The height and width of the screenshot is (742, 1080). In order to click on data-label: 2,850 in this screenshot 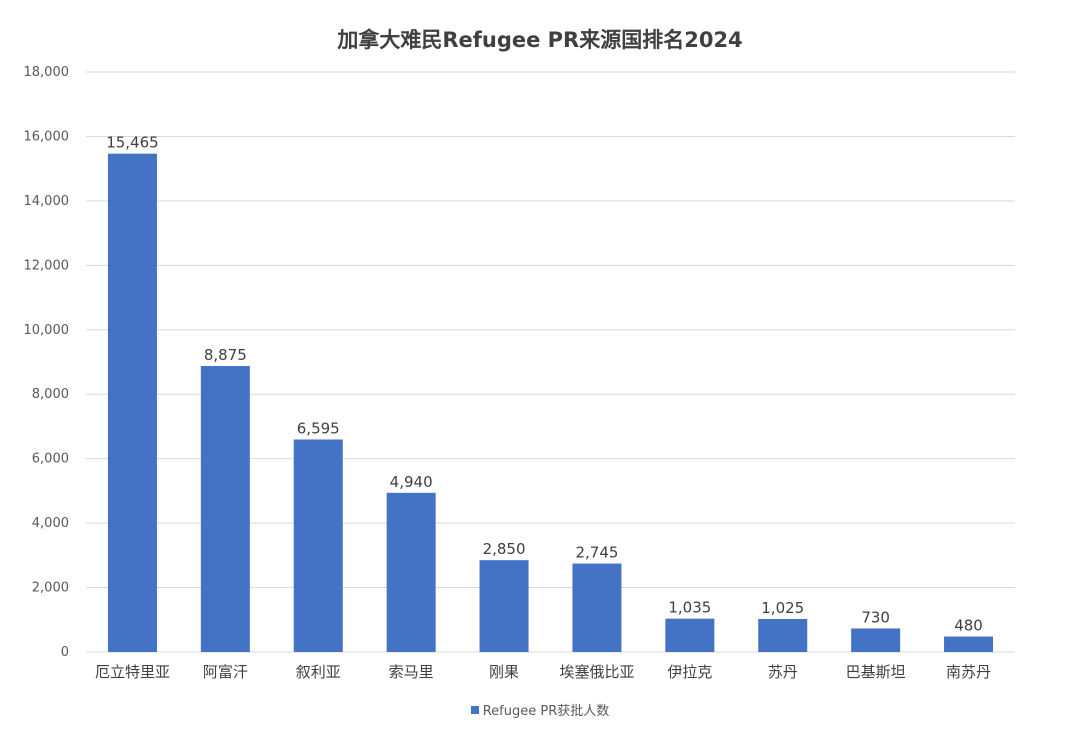, I will do `click(504, 549)`.